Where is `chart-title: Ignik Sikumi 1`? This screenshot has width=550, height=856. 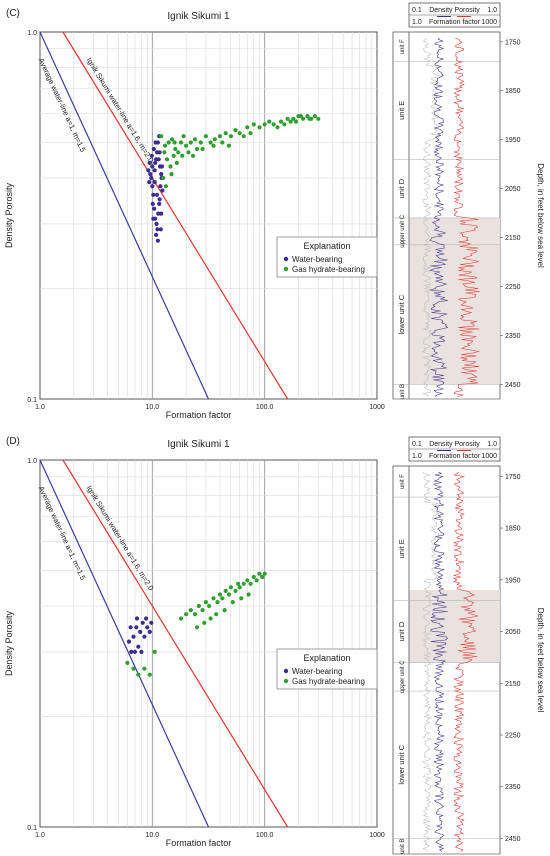 chart-title: Ignik Sikumi 1 is located at coordinates (198, 444).